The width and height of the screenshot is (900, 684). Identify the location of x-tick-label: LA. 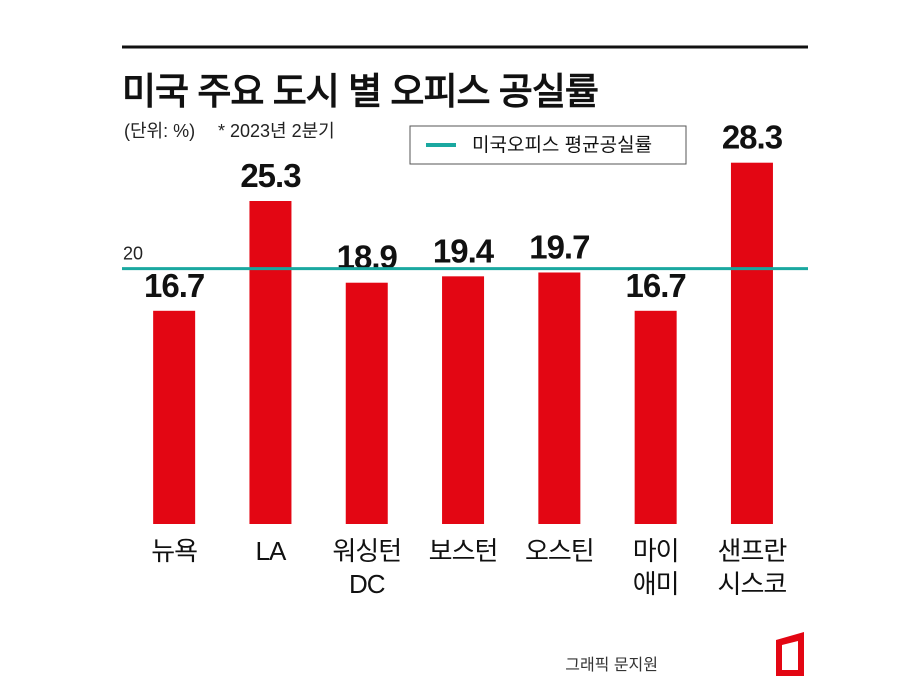
(271, 551).